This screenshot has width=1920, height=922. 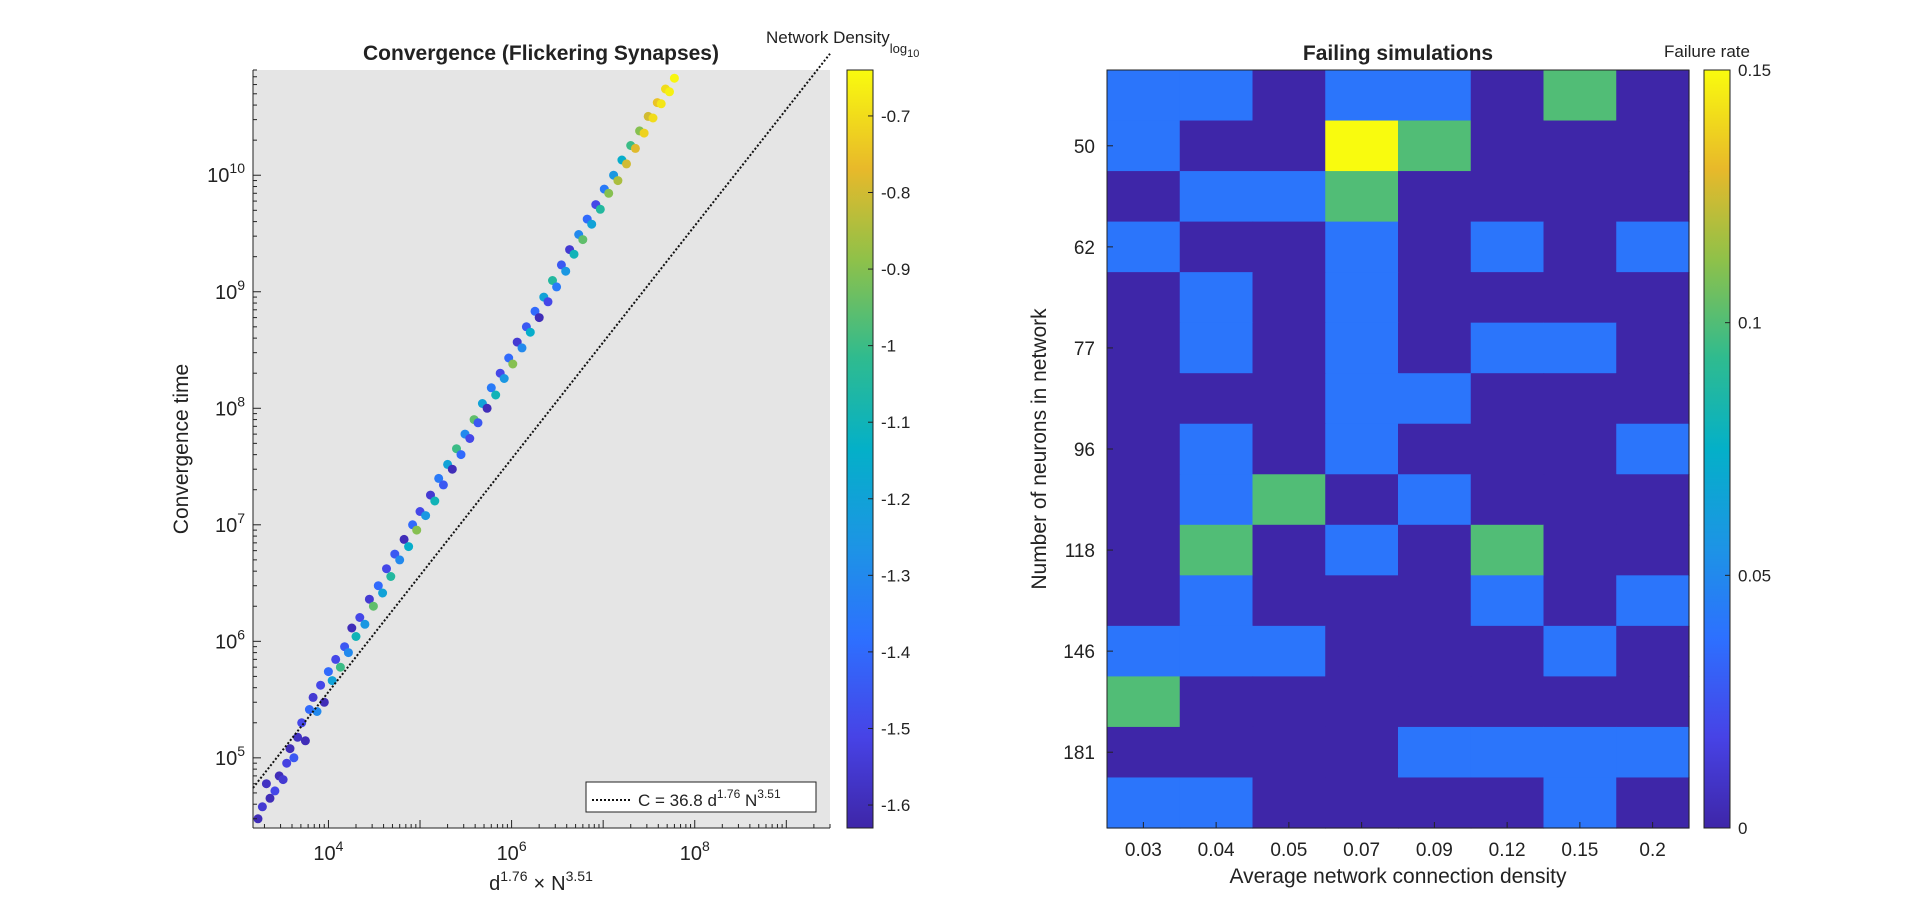 I want to click on failure-colorbar, so click(x=1717, y=449).